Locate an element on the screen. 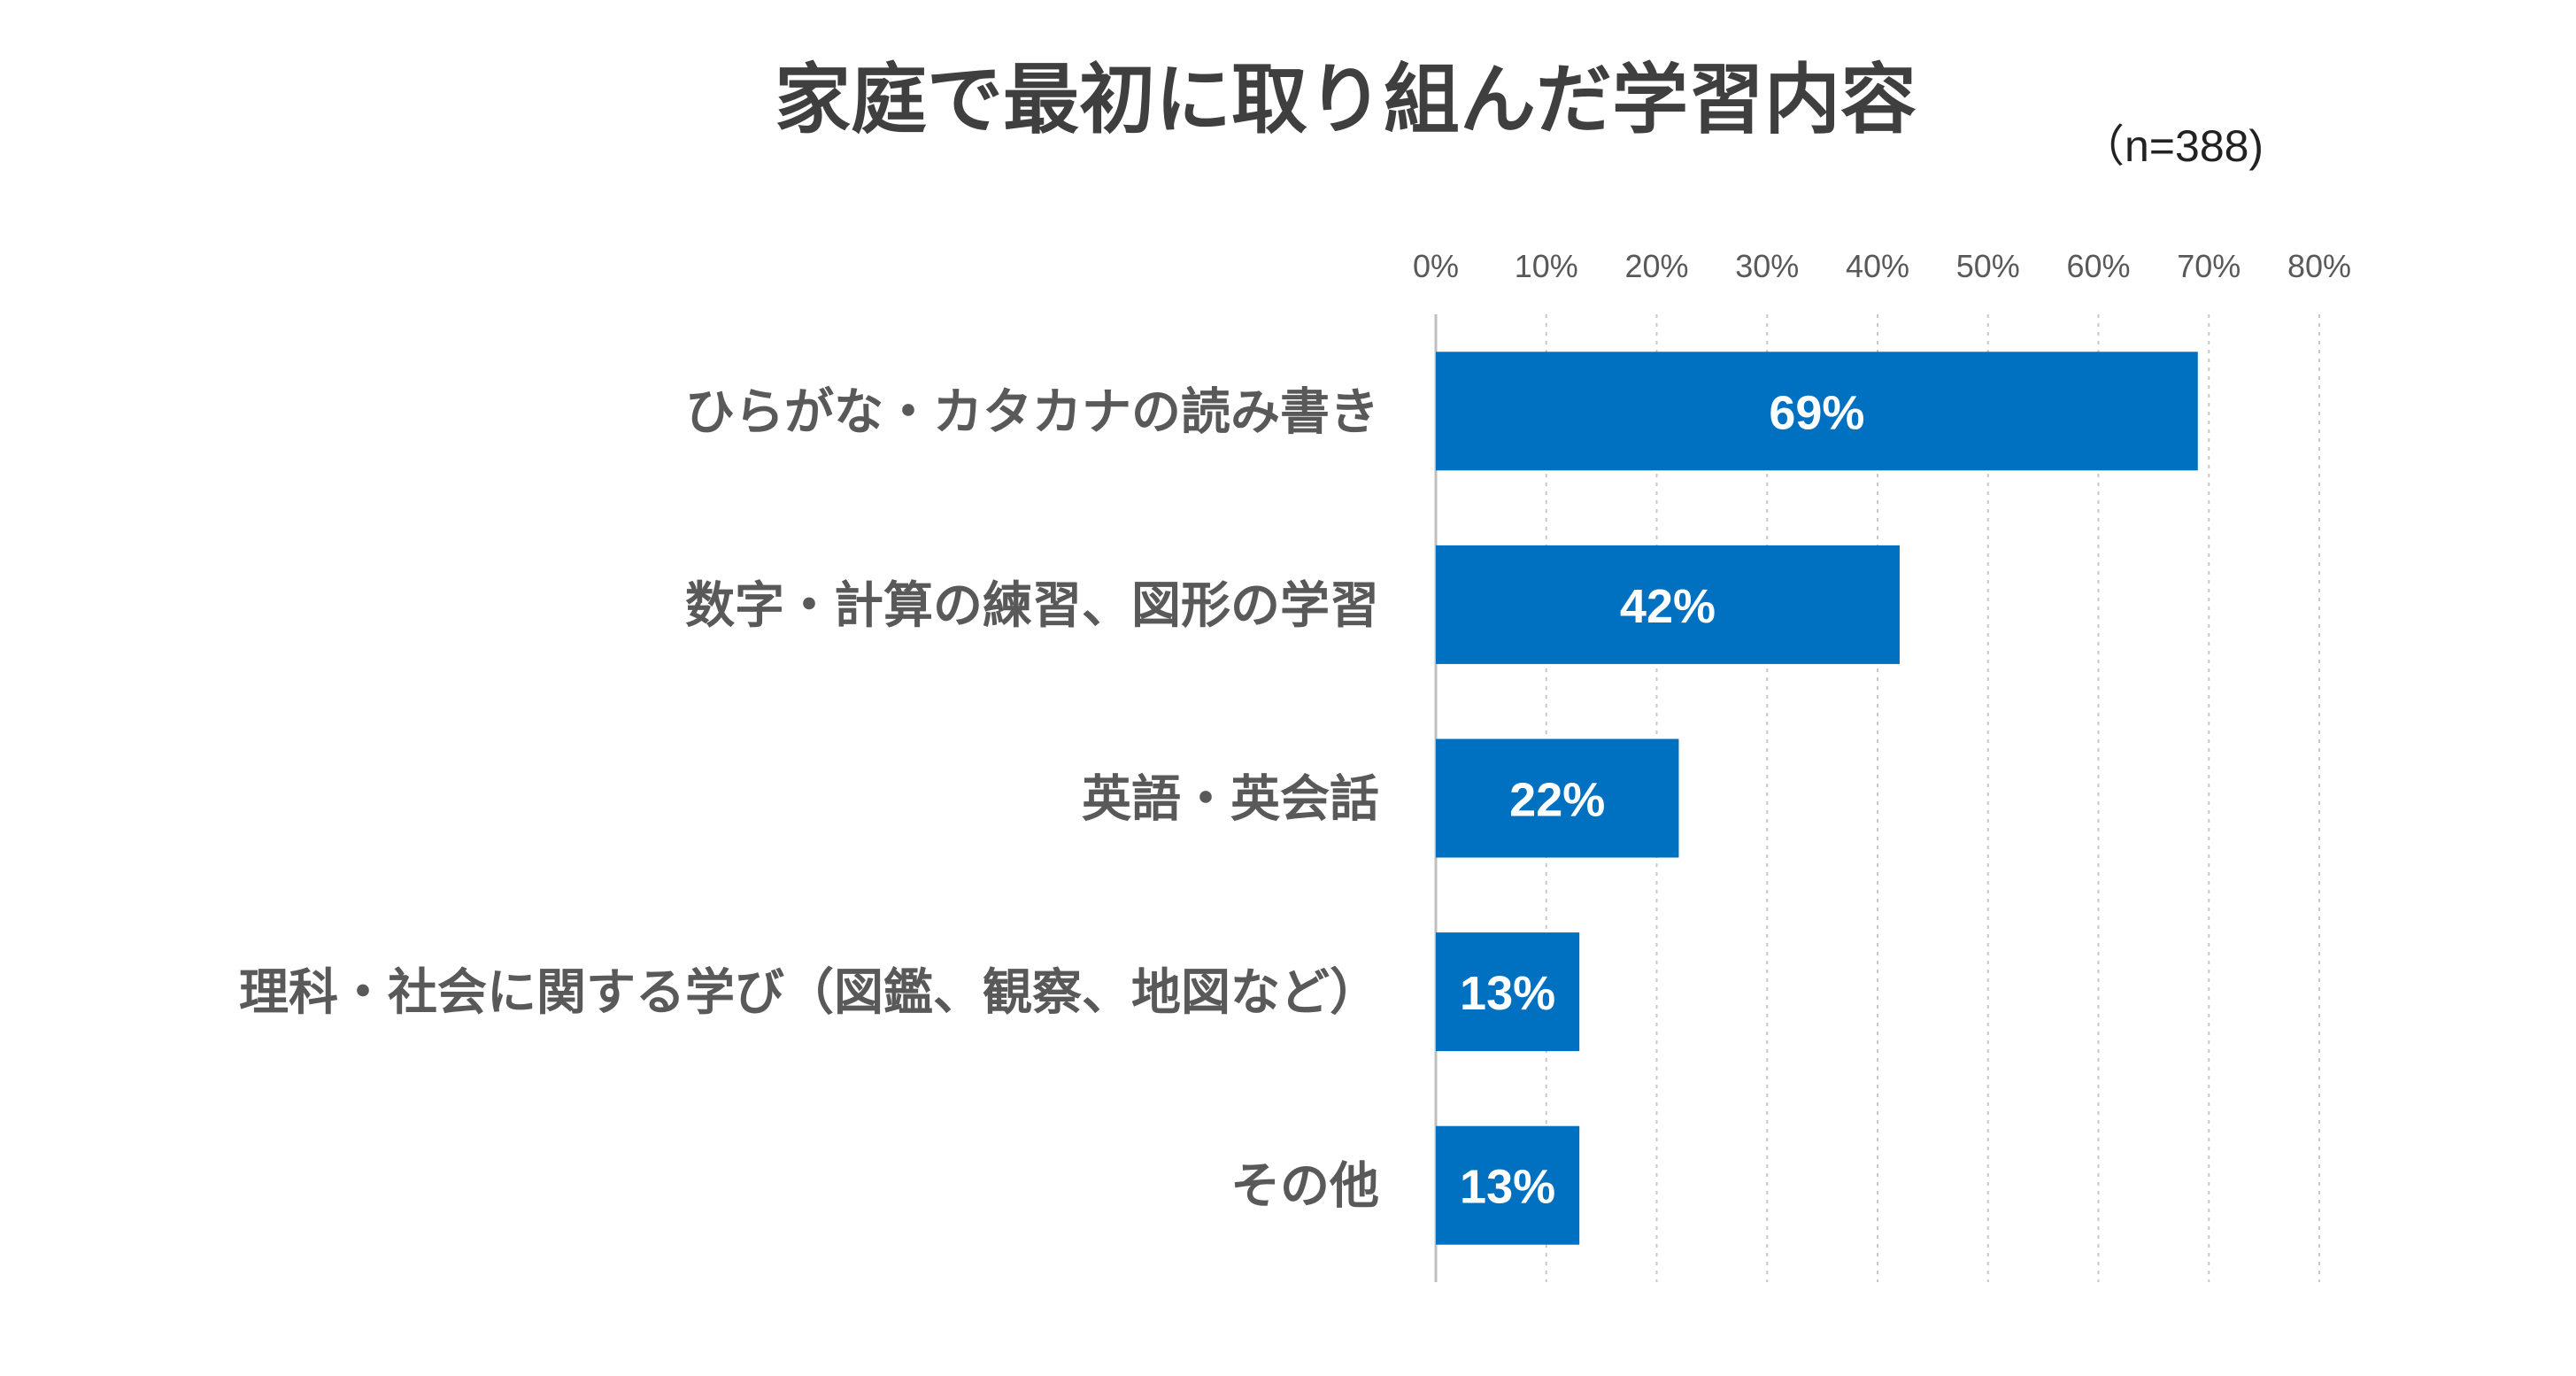  category-label: ひらがな・カタカナの読み書き is located at coordinates (1032, 412).